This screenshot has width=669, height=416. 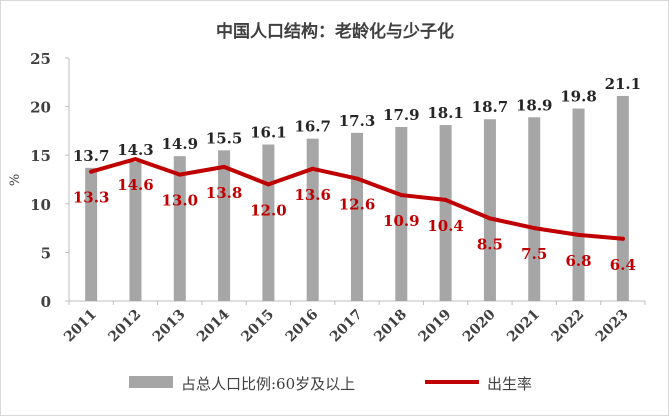 I want to click on bar-value-label: 18.1, so click(x=445, y=113).